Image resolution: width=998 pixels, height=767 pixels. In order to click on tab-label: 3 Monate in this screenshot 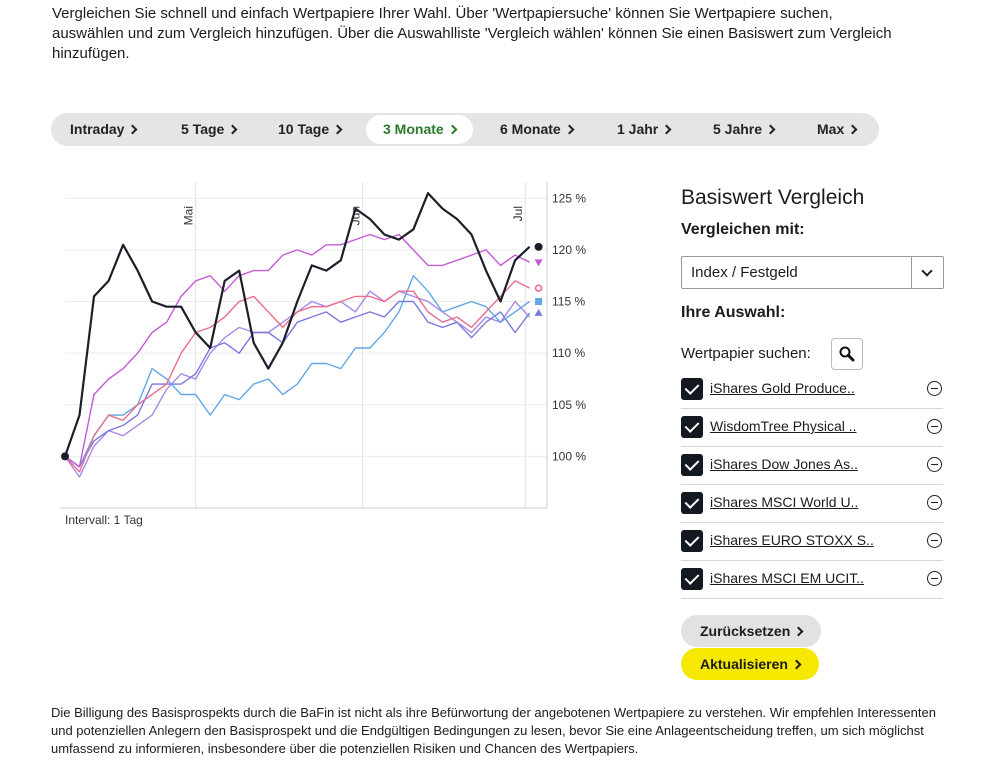, I will do `click(413, 129)`.